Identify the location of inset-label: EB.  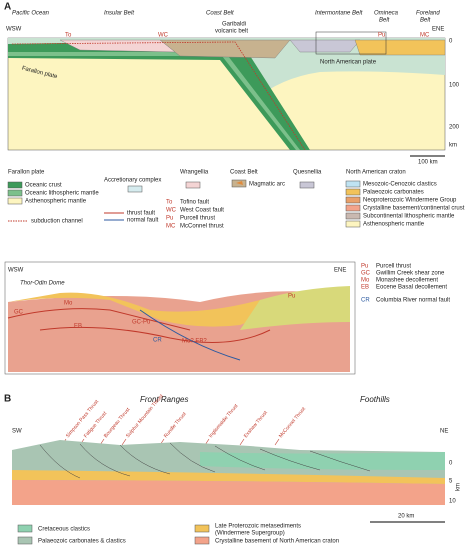
(78, 327).